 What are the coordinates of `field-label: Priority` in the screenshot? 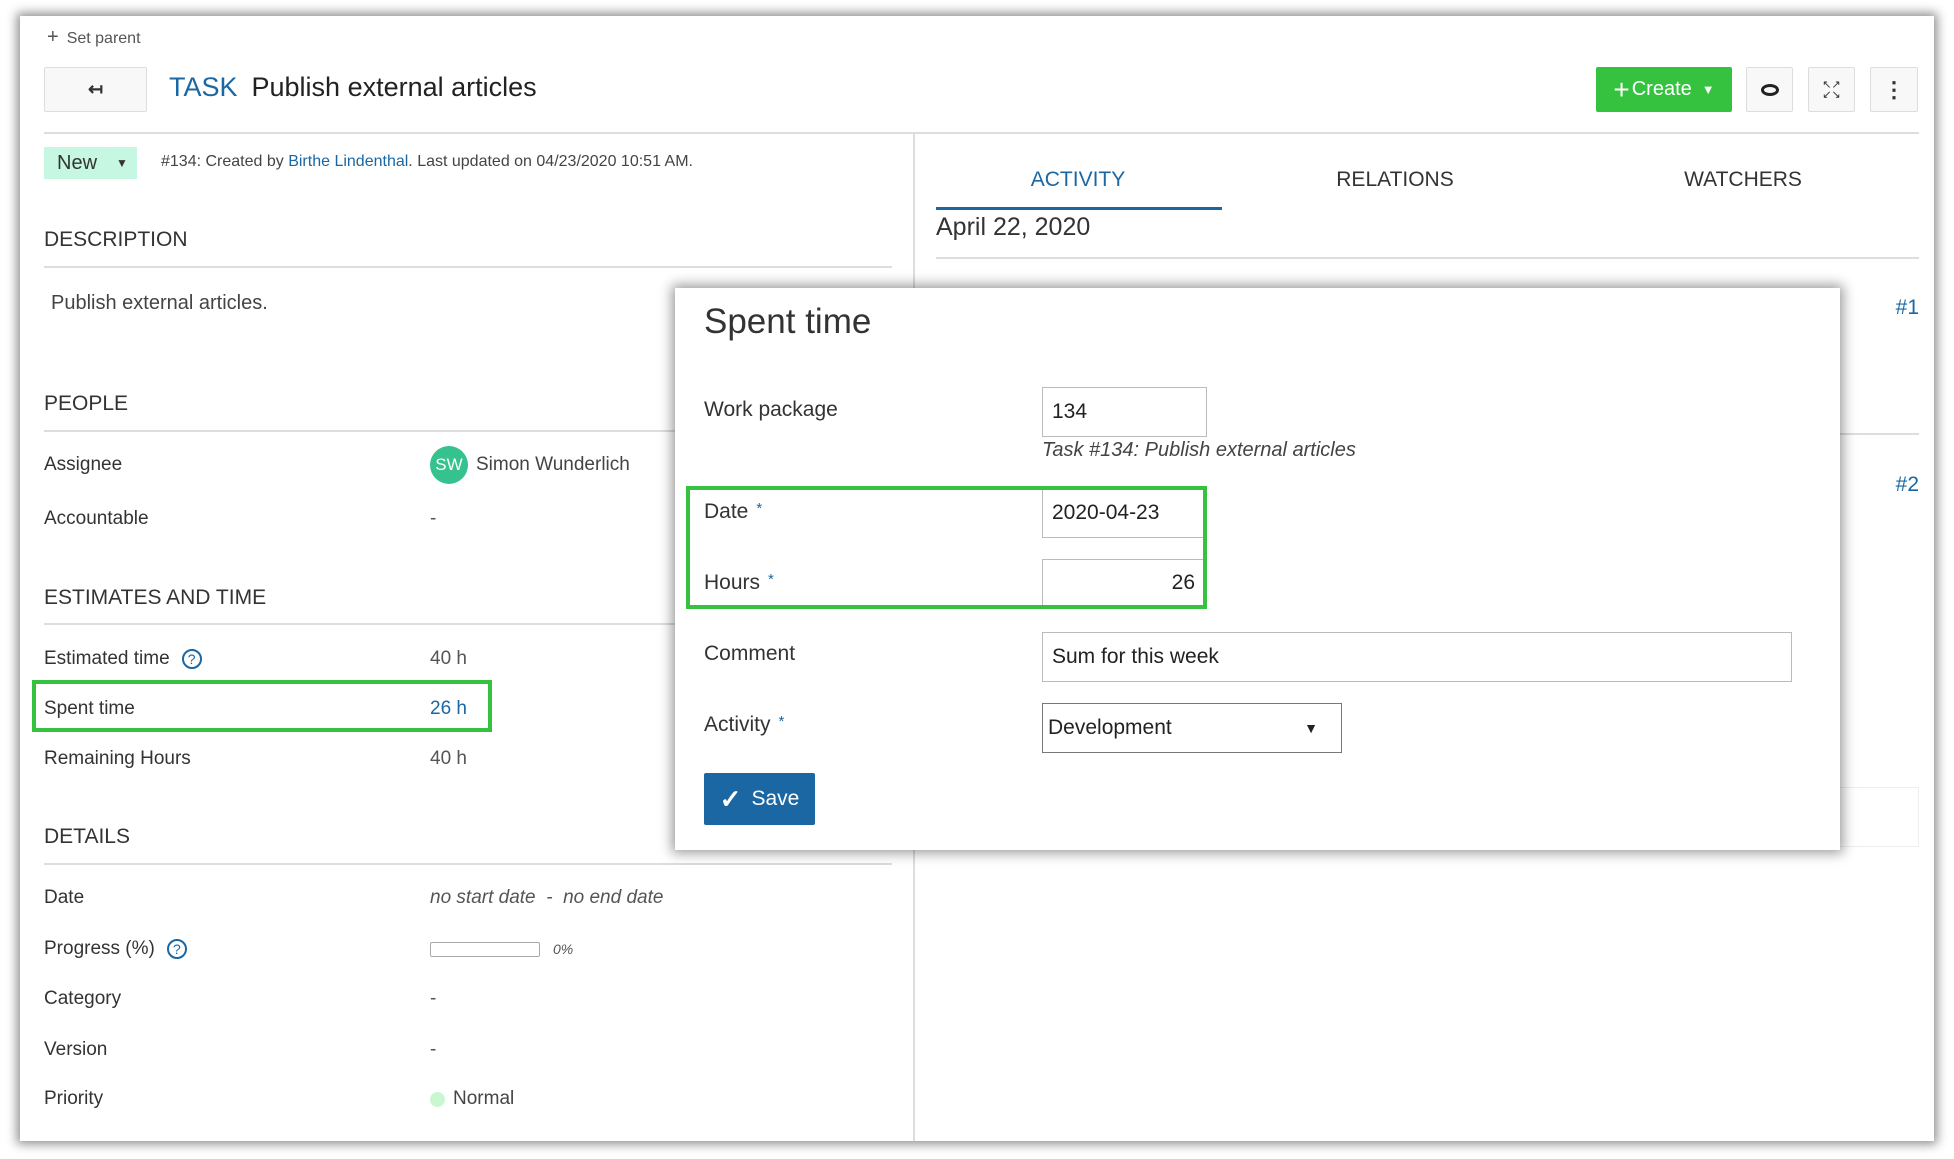 It's located at (74, 1098).